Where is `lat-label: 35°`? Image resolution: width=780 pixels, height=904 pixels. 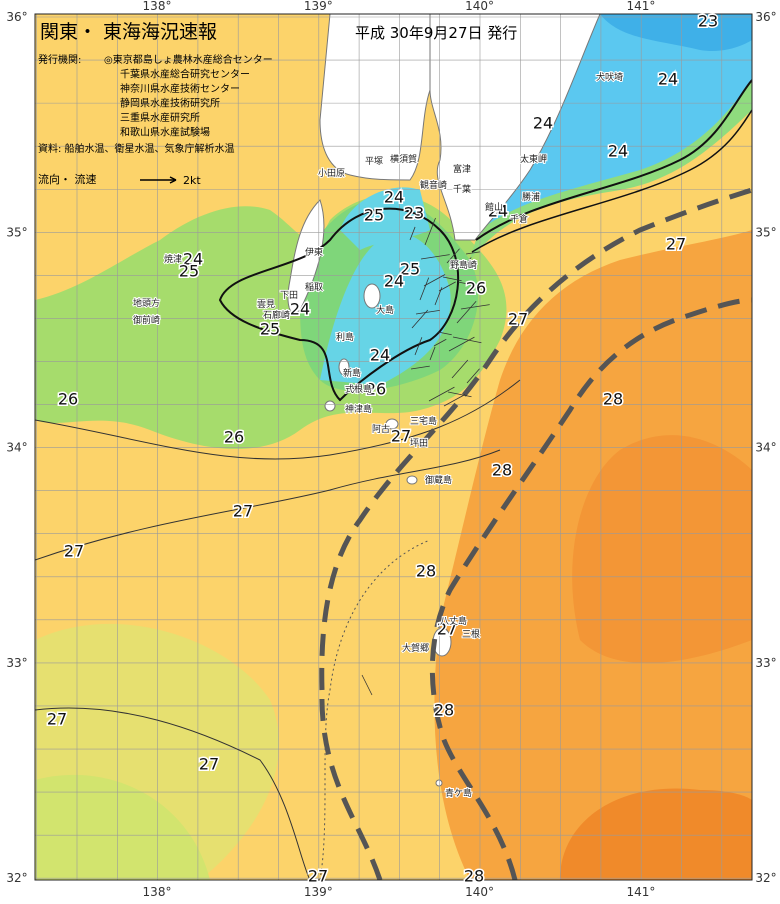
lat-label: 35° is located at coordinates (16, 232).